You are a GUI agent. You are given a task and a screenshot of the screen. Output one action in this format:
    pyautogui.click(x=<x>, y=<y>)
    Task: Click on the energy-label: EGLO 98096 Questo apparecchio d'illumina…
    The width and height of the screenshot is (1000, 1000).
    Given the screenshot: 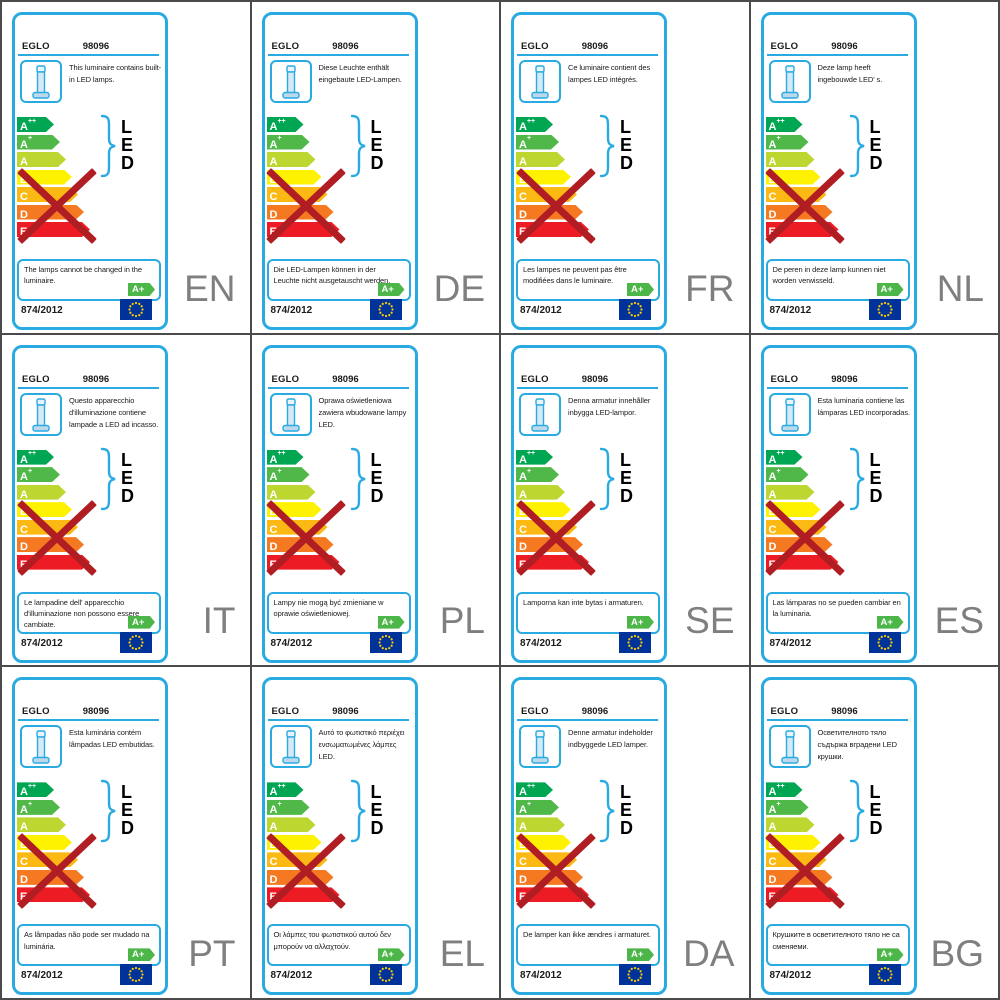 What is the action you would take?
    pyautogui.click(x=90, y=503)
    